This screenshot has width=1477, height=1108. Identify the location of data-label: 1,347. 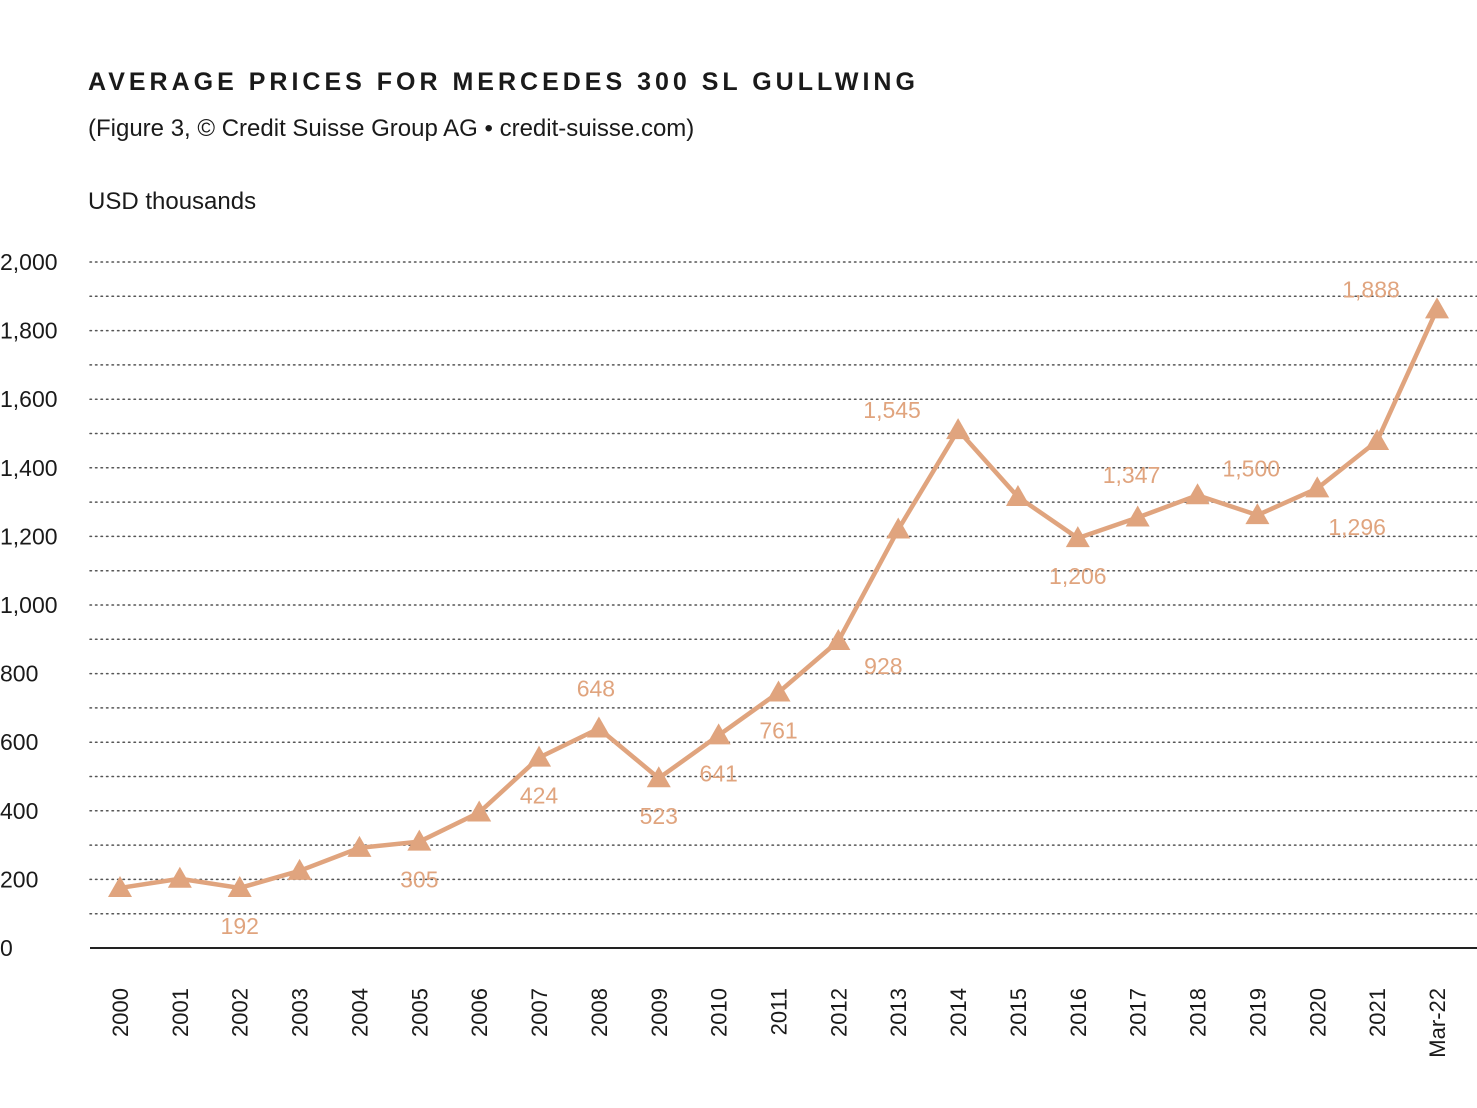
(1132, 475).